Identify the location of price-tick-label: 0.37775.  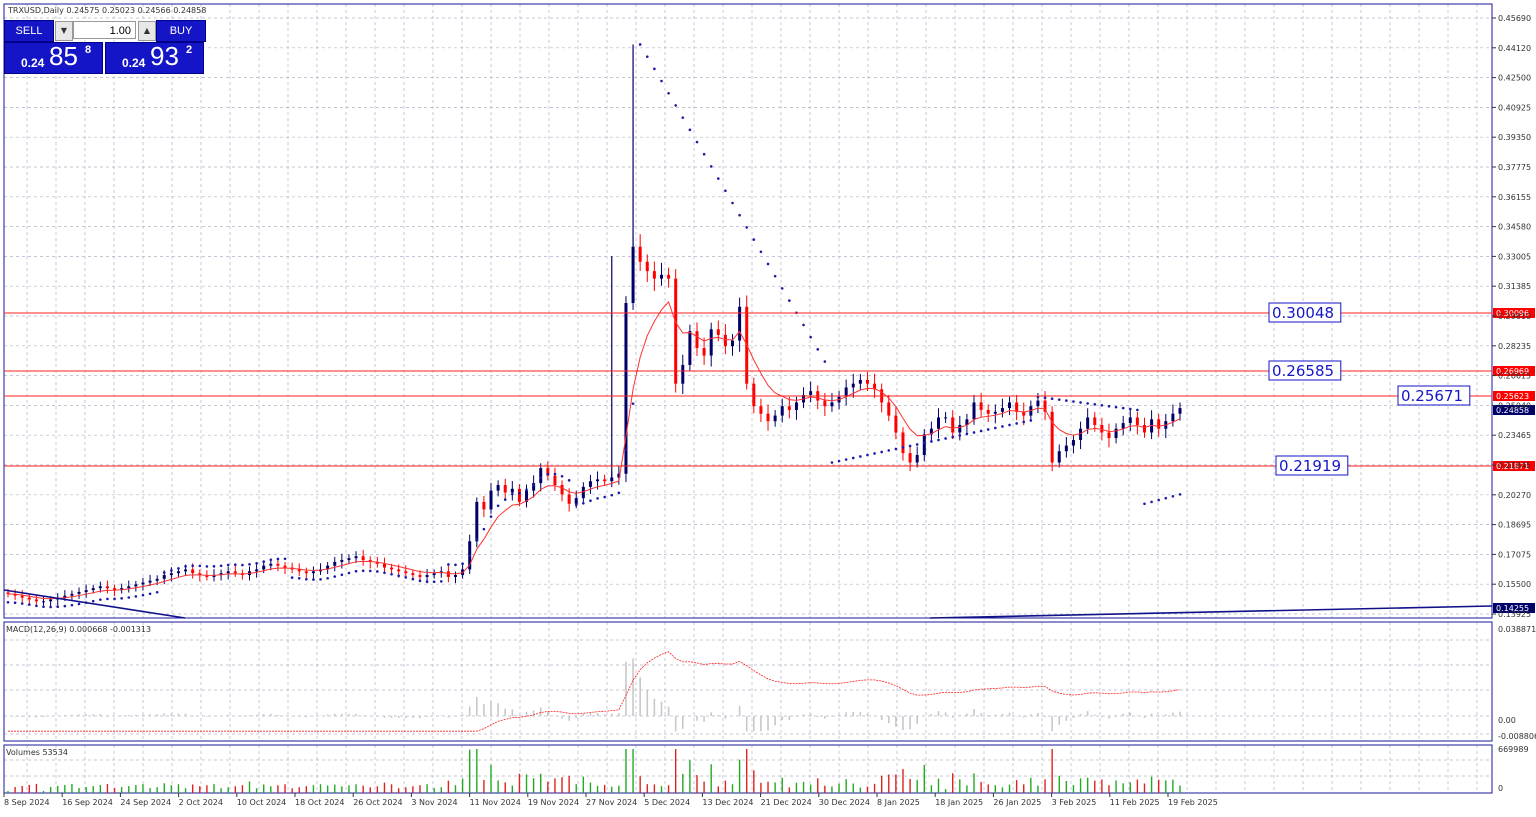
(1514, 167).